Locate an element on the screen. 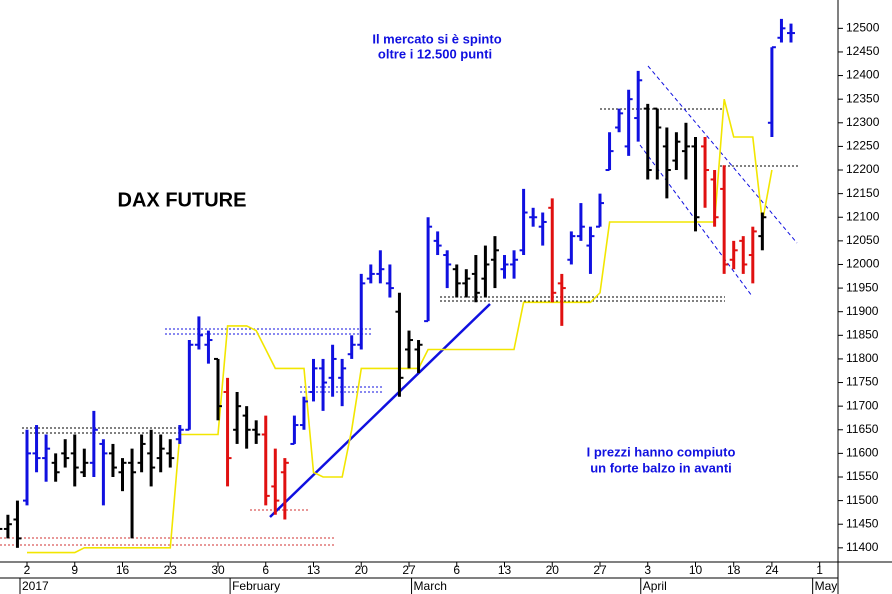 The image size is (892, 594). x-tick-label: 10 is located at coordinates (696, 570).